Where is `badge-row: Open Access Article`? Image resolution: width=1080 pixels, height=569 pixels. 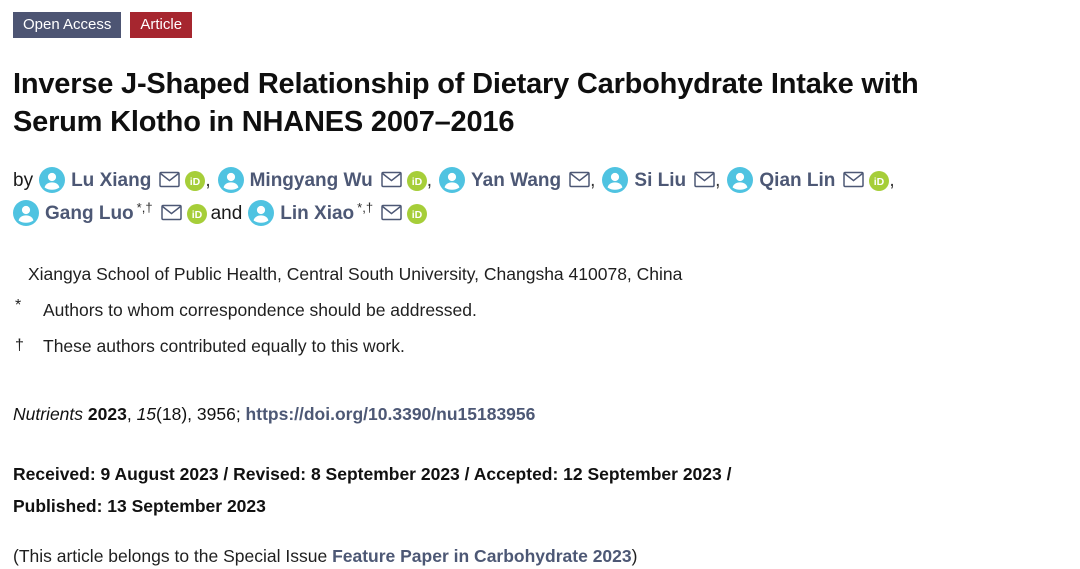 badge-row: Open Access Article is located at coordinates (540, 25).